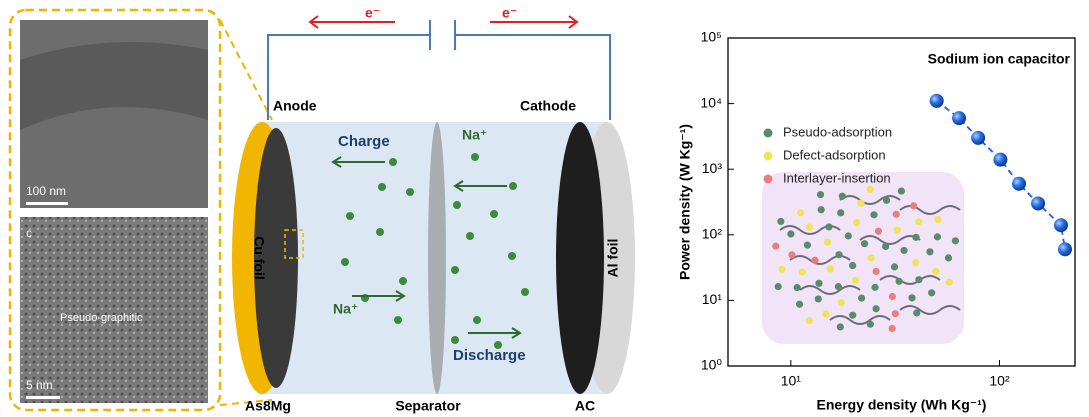 This screenshot has height=417, width=1089. I want to click on capacitor, so click(442, 35).